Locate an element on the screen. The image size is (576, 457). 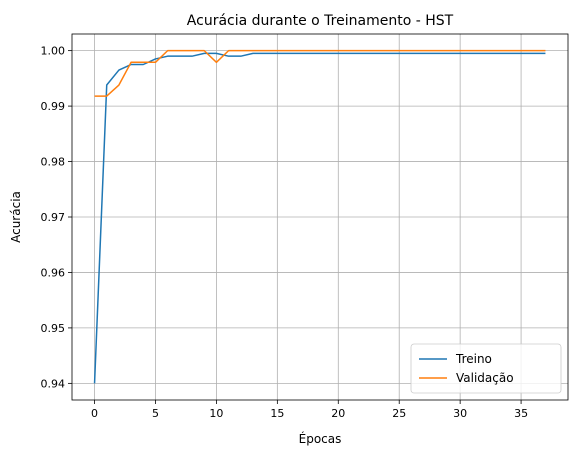
y-tick-label: 1.00 is located at coordinates (53, 51).